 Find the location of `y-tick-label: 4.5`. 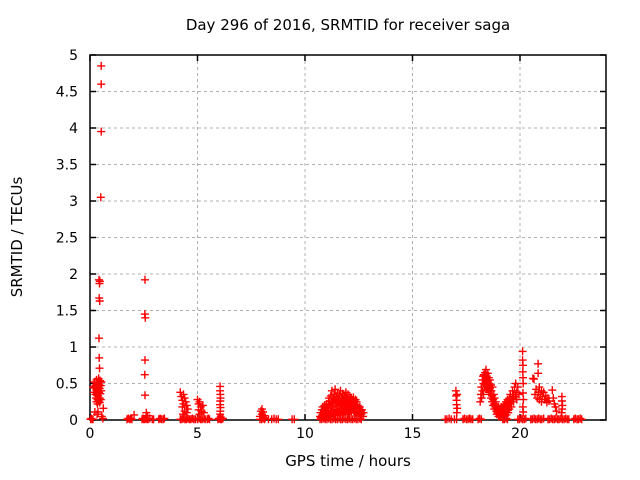

y-tick-label: 4.5 is located at coordinates (67, 93).